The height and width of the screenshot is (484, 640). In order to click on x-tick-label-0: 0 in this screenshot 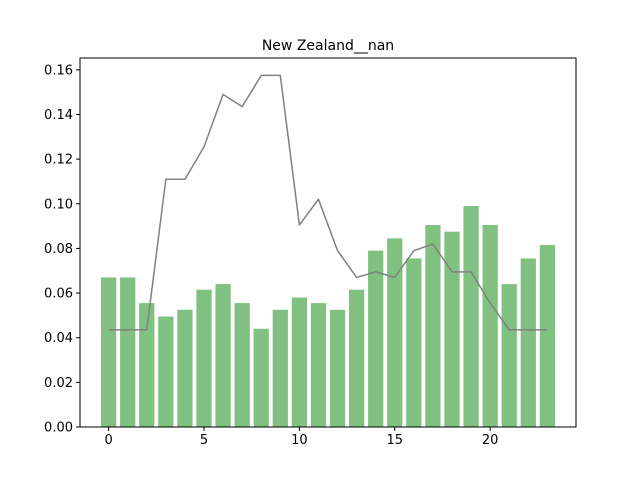, I will do `click(108, 440)`.